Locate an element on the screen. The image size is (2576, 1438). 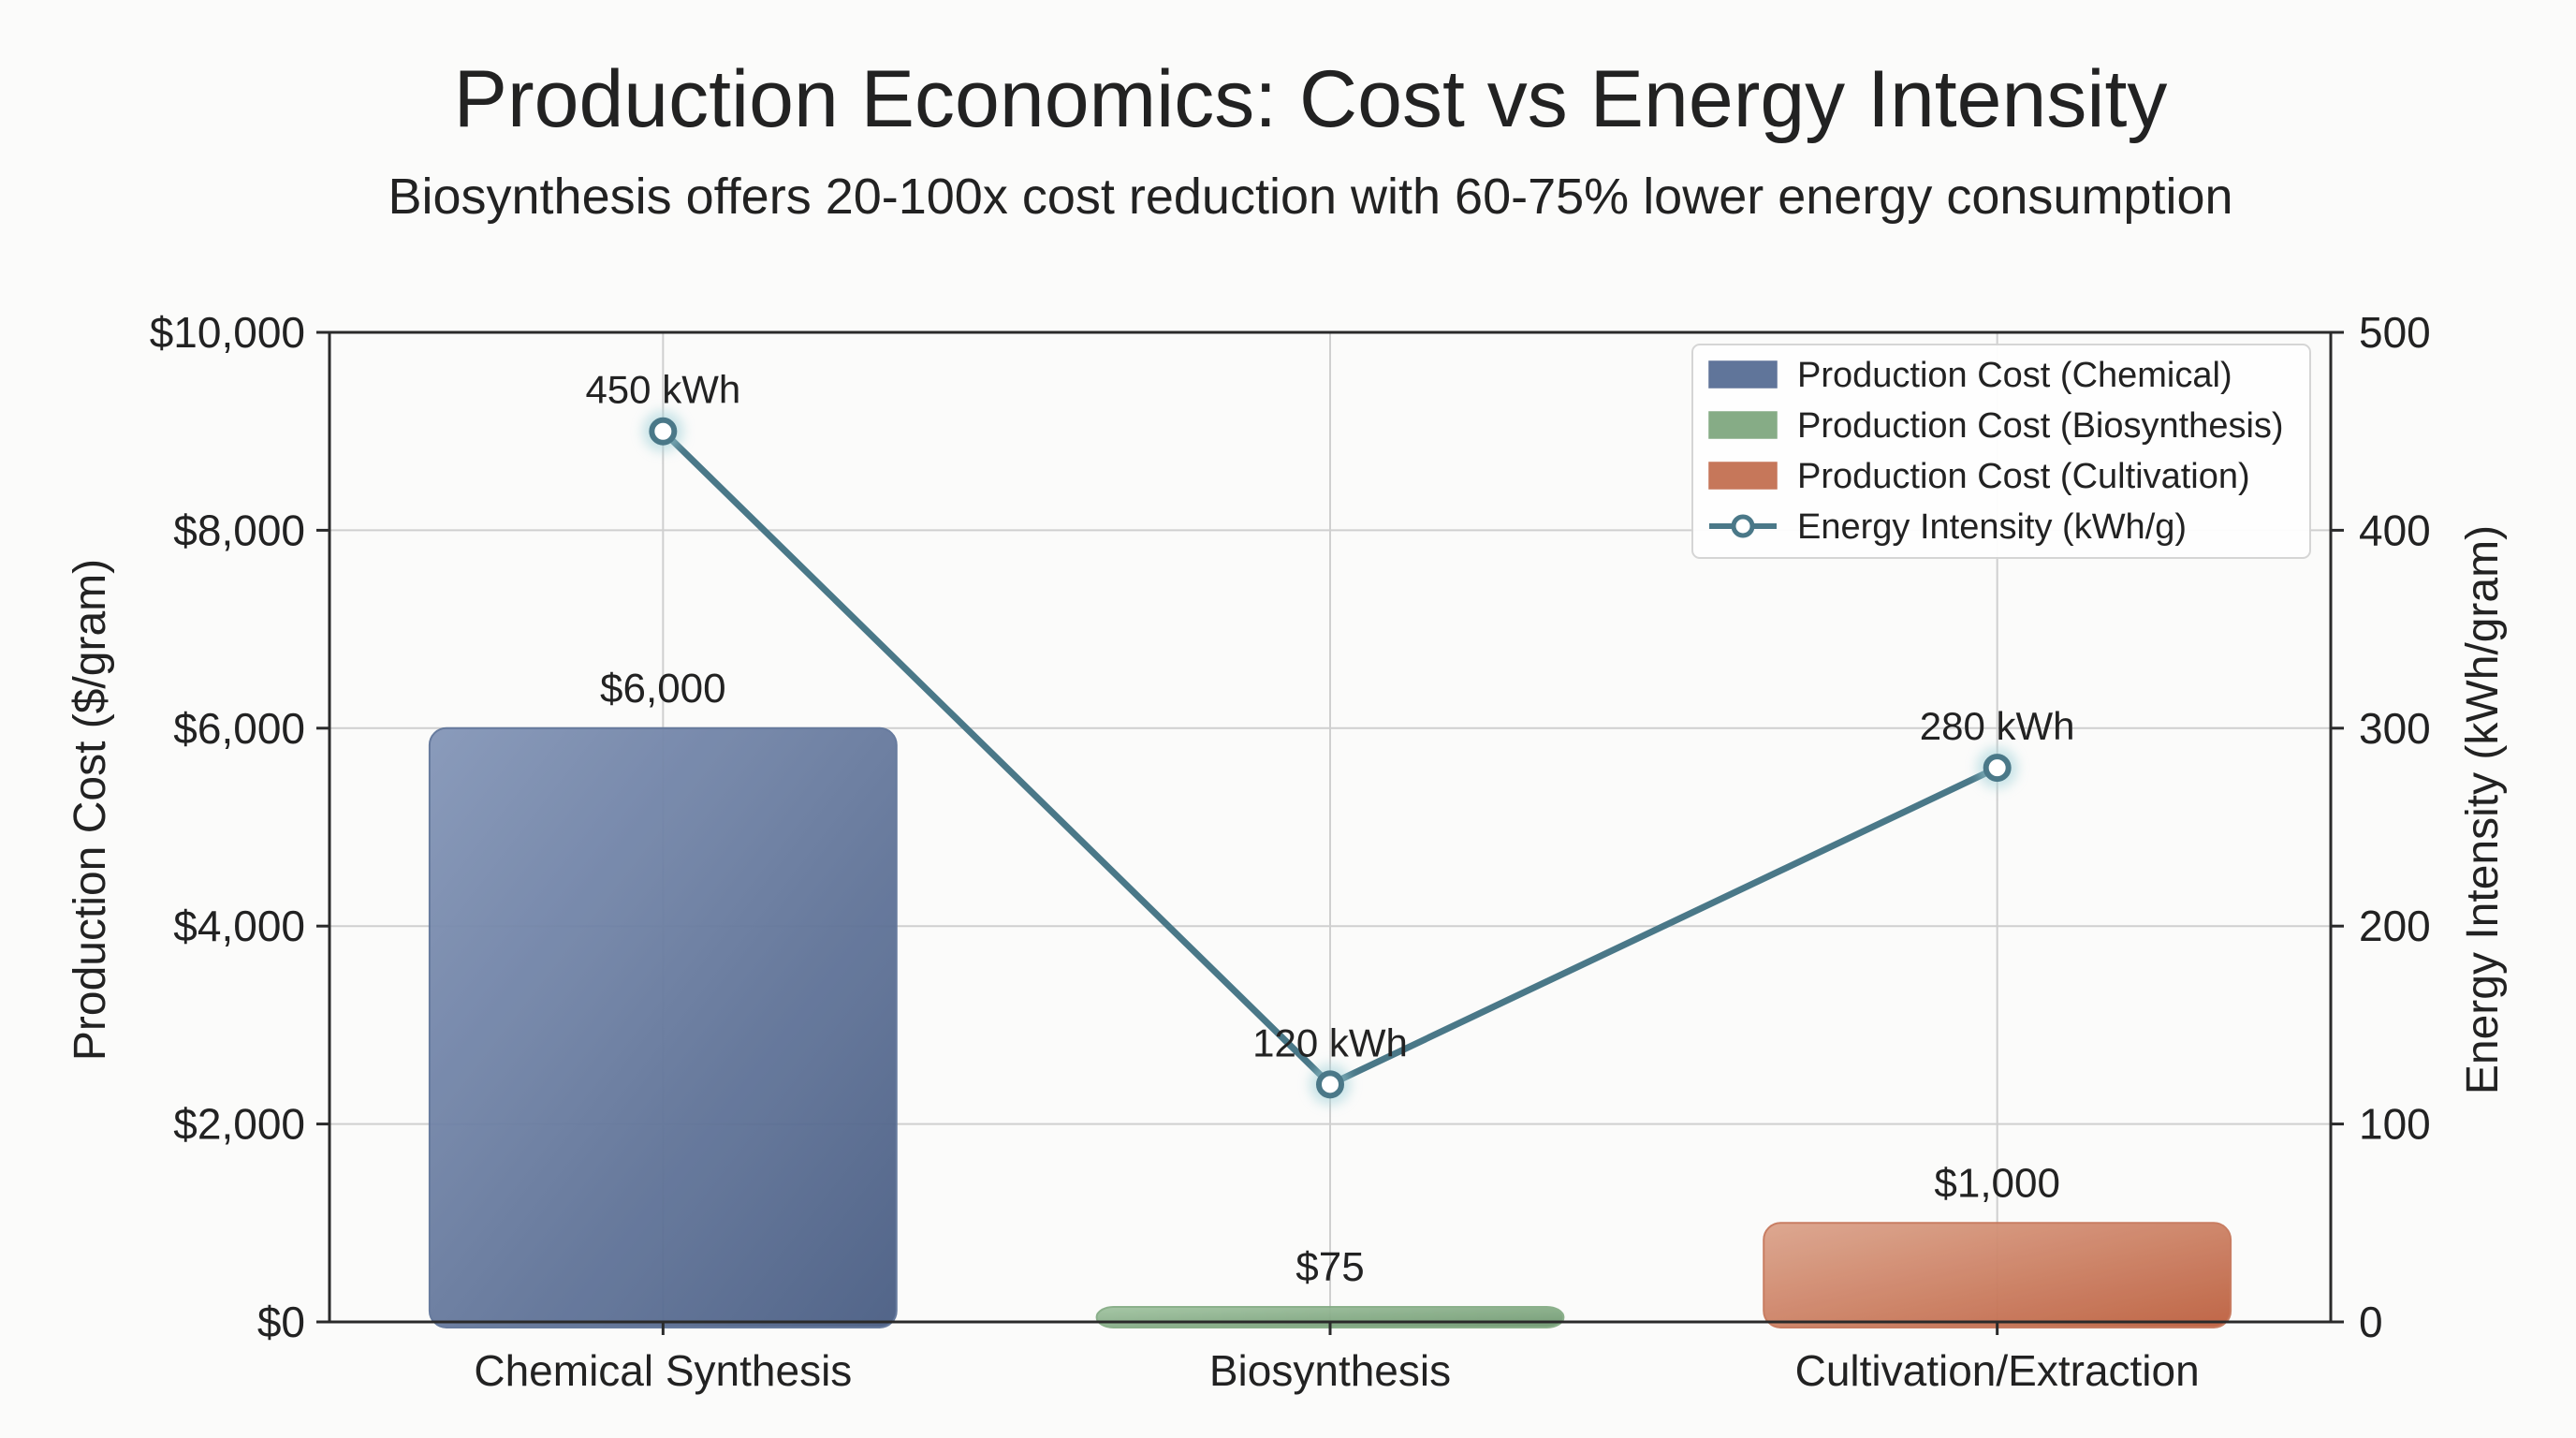
y-tick-label: $0 is located at coordinates (281, 1322).